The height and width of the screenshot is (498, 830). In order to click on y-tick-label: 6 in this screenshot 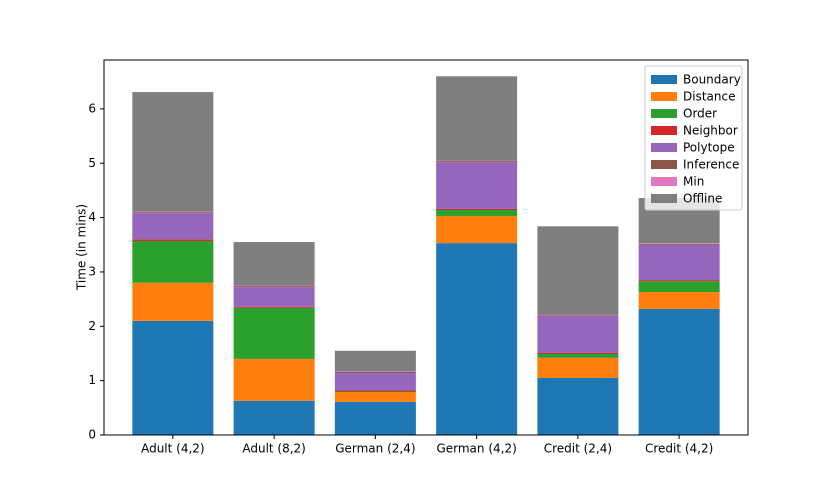, I will do `click(92, 108)`.